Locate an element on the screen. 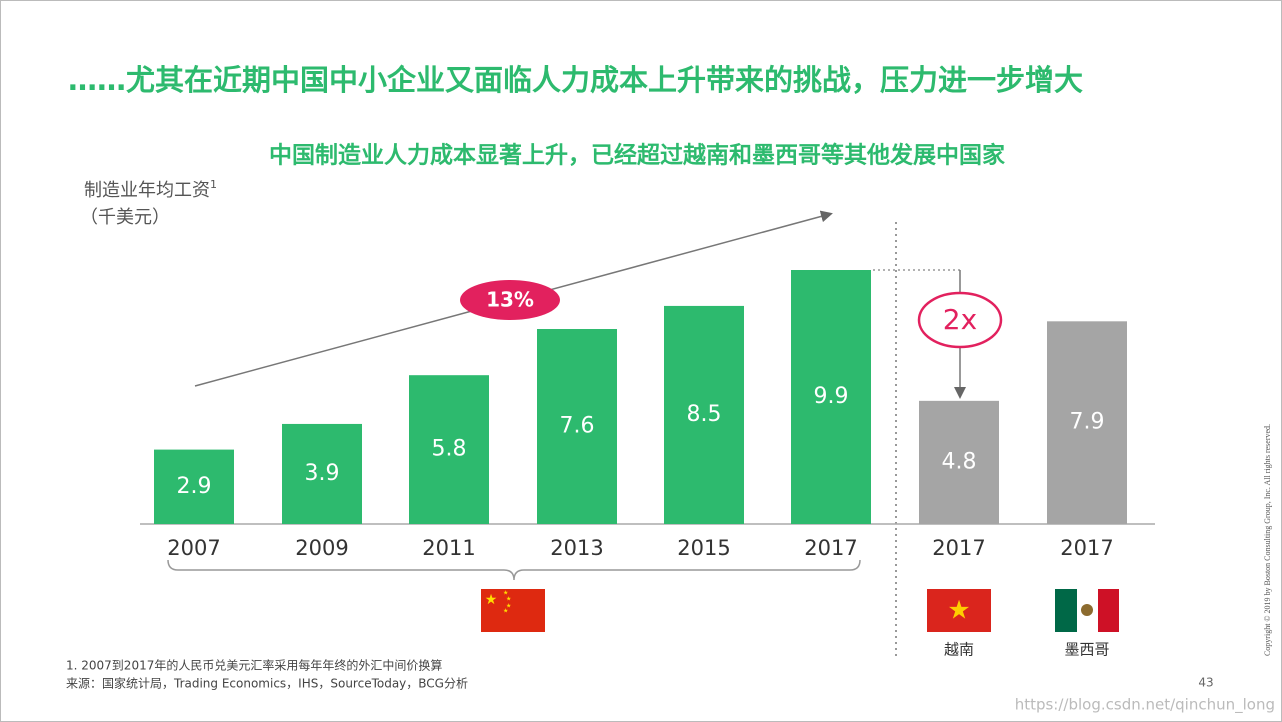  y-label-note: 1 is located at coordinates (213, 184).